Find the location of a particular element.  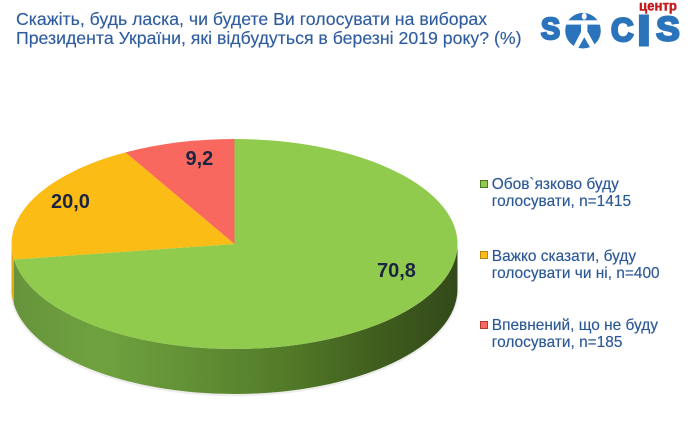

svg-text: C is located at coordinates (622, 30).